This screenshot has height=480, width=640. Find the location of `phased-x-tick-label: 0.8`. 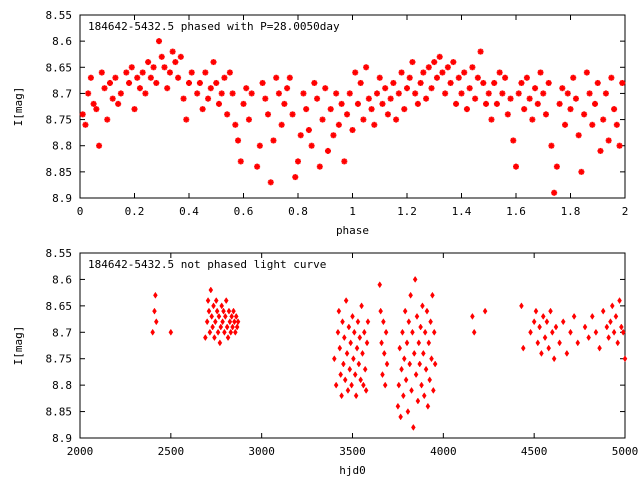

phased-x-tick-label: 0.8 is located at coordinates (298, 211).